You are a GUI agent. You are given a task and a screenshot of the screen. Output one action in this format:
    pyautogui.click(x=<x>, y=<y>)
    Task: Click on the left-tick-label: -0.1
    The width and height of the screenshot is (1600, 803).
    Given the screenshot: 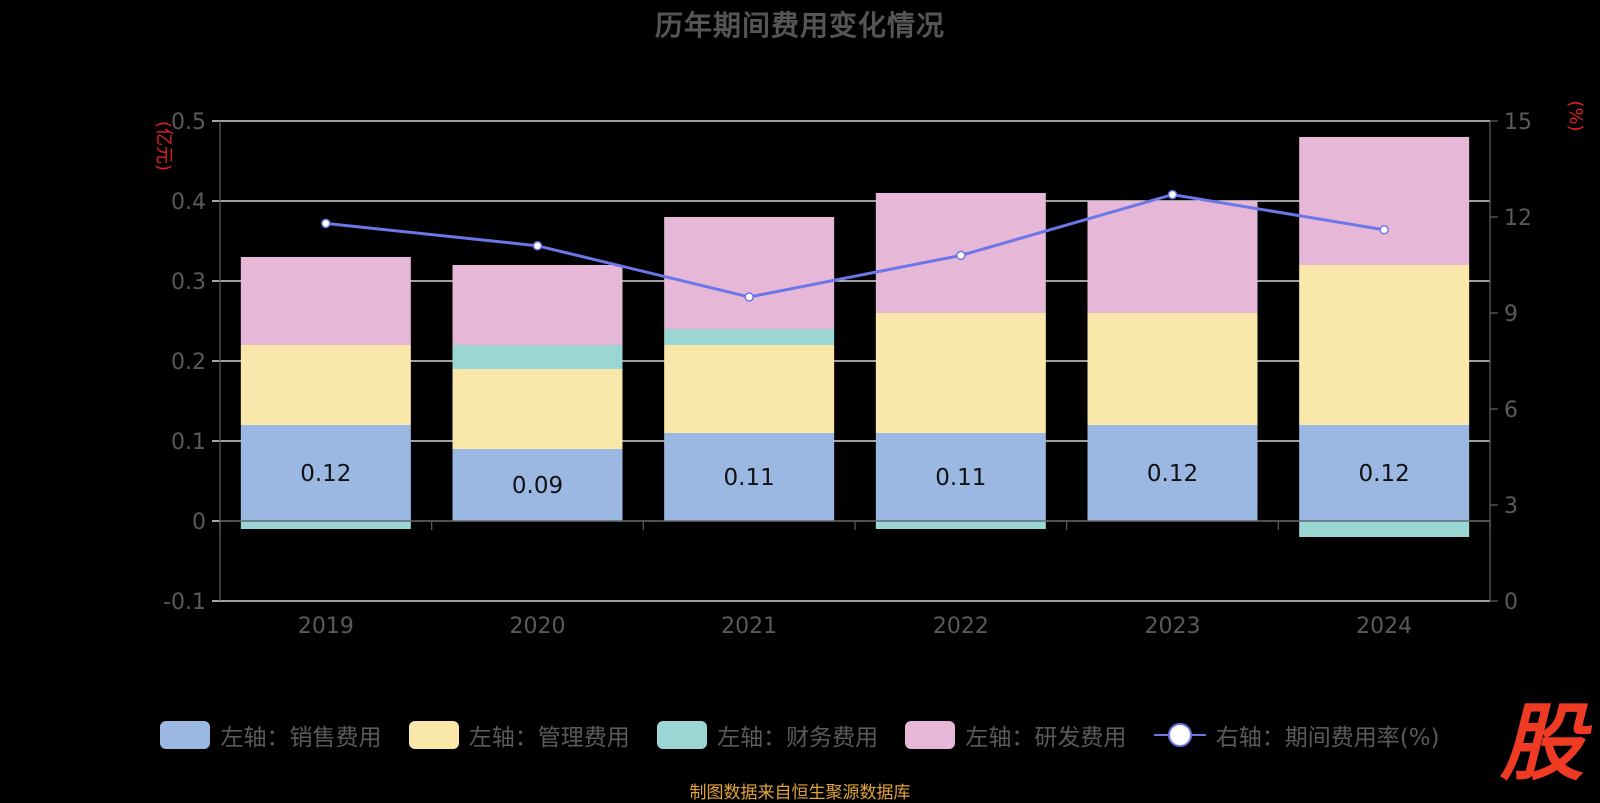 What is the action you would take?
    pyautogui.click(x=184, y=602)
    